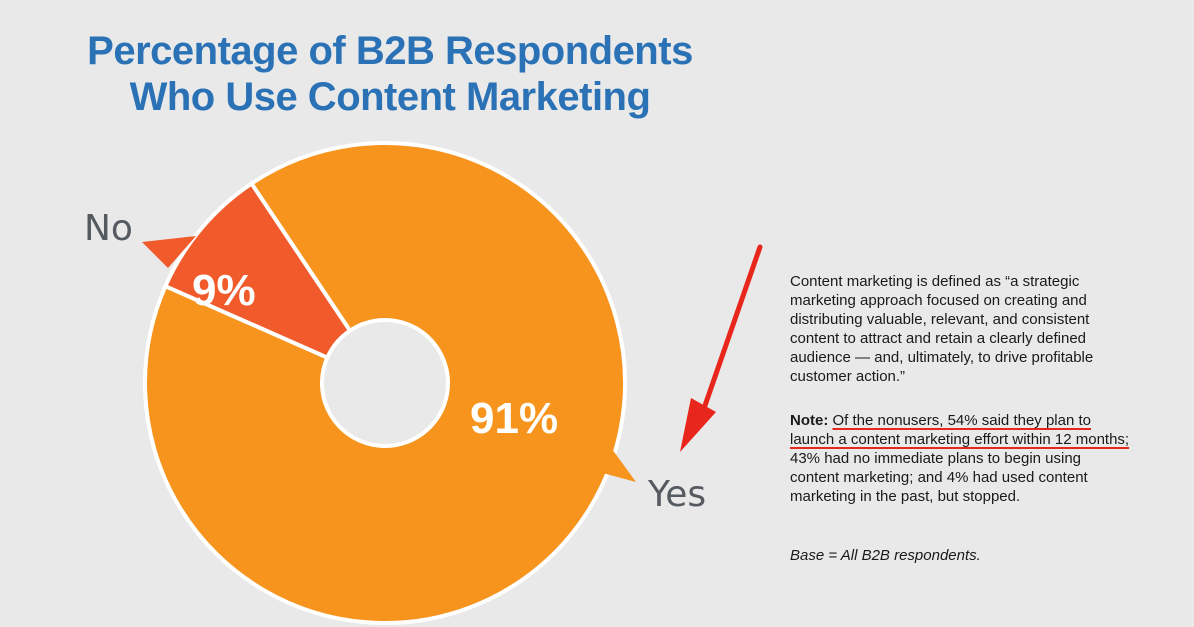 This screenshot has height=627, width=1194. I want to click on chart-title-line1: Percentage of B2B Respondents, so click(390, 51).